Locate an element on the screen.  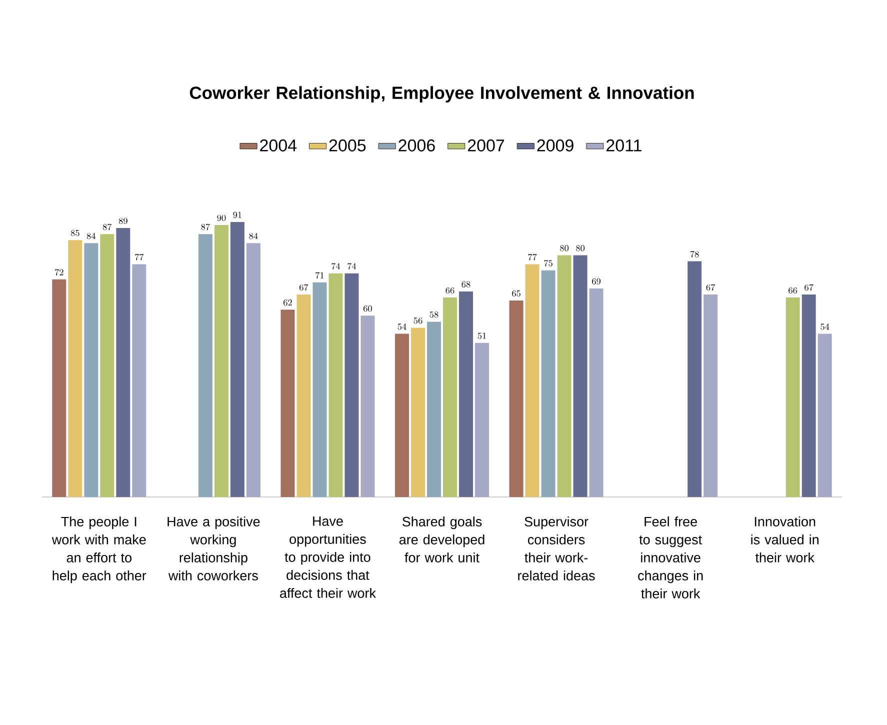
x-tick-label: Supervisor considers their work-related ideas is located at coordinates (556, 548).